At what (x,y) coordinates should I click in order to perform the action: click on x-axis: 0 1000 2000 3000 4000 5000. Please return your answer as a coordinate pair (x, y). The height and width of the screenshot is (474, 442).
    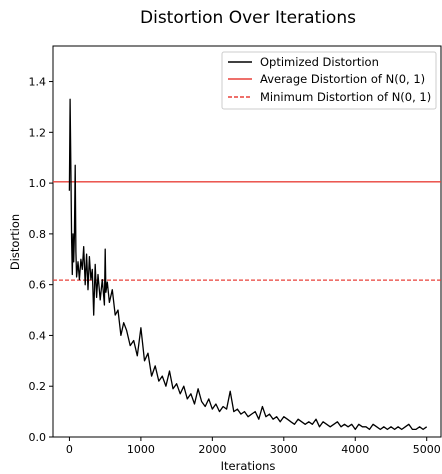
    Looking at the image, I should click on (253, 446).